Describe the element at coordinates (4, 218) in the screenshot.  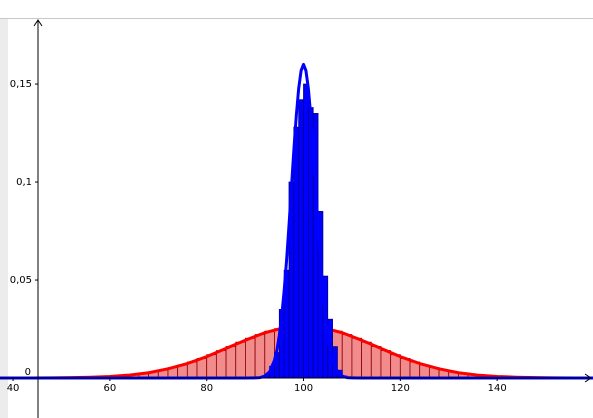
I see `side-panel` at that location.